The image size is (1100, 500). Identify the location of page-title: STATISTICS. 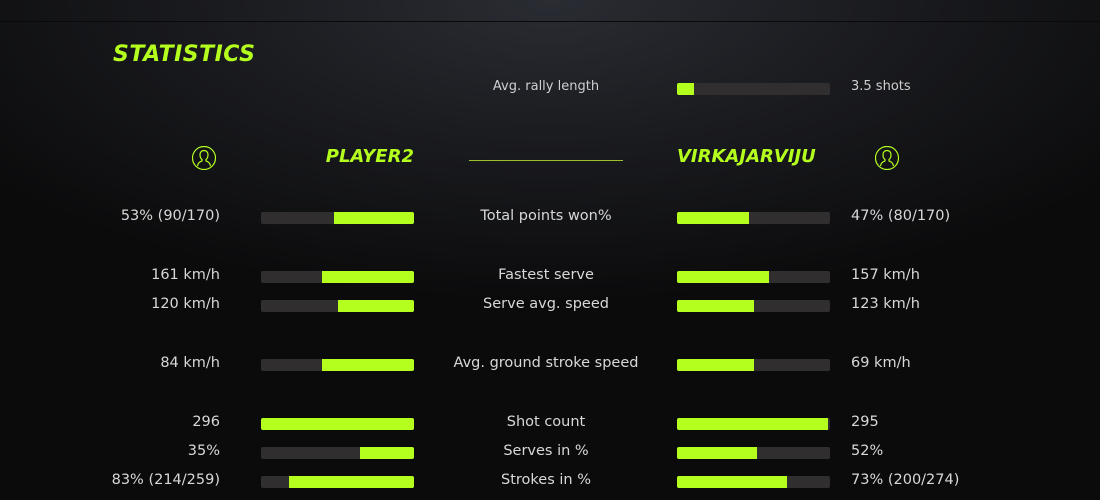
(184, 54).